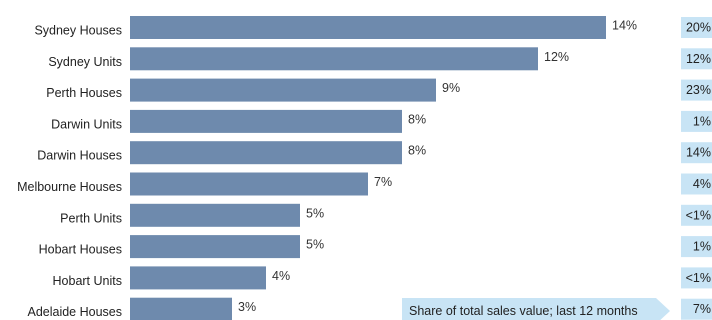 The image size is (712, 320). Describe the element at coordinates (247, 307) in the screenshot. I see `value-label: 3%` at that location.